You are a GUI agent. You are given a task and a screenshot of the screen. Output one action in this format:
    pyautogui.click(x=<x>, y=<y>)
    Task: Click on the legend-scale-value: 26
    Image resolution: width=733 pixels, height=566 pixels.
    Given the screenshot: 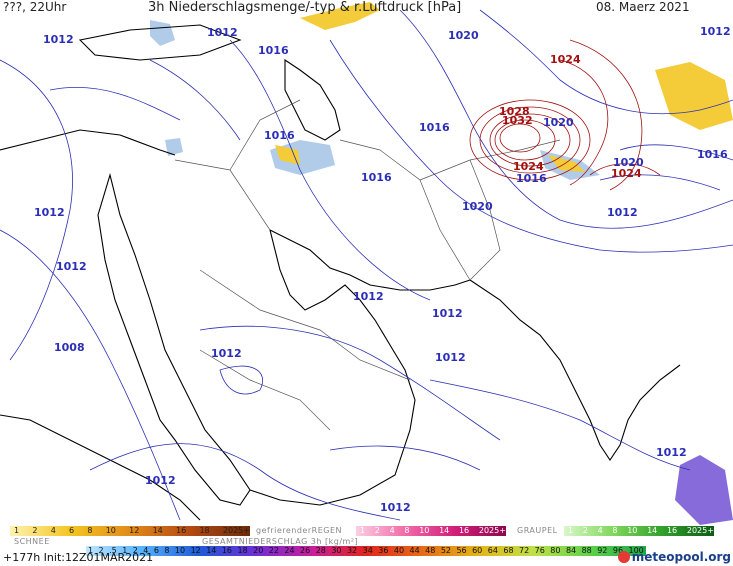 What is the action you would take?
    pyautogui.click(x=305, y=550)
    